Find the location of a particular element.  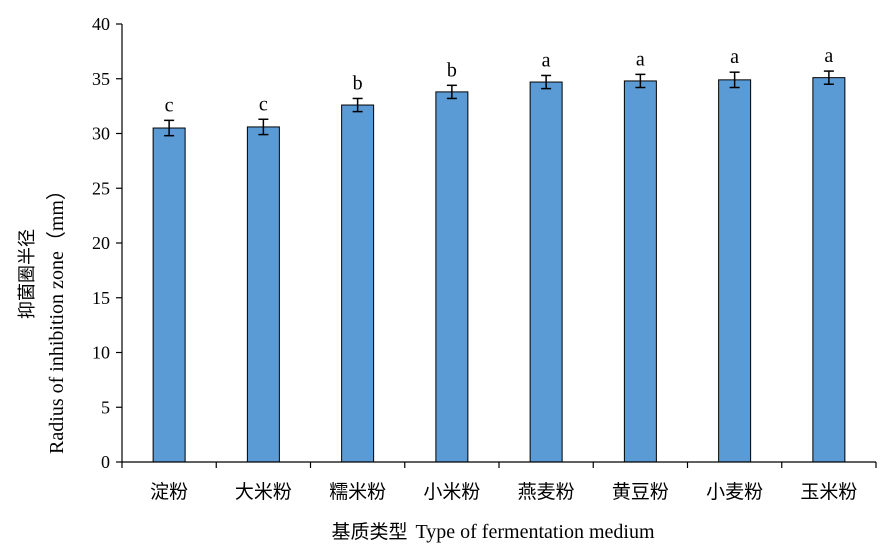

x-tick-label: 燕麦粉 is located at coordinates (546, 492).